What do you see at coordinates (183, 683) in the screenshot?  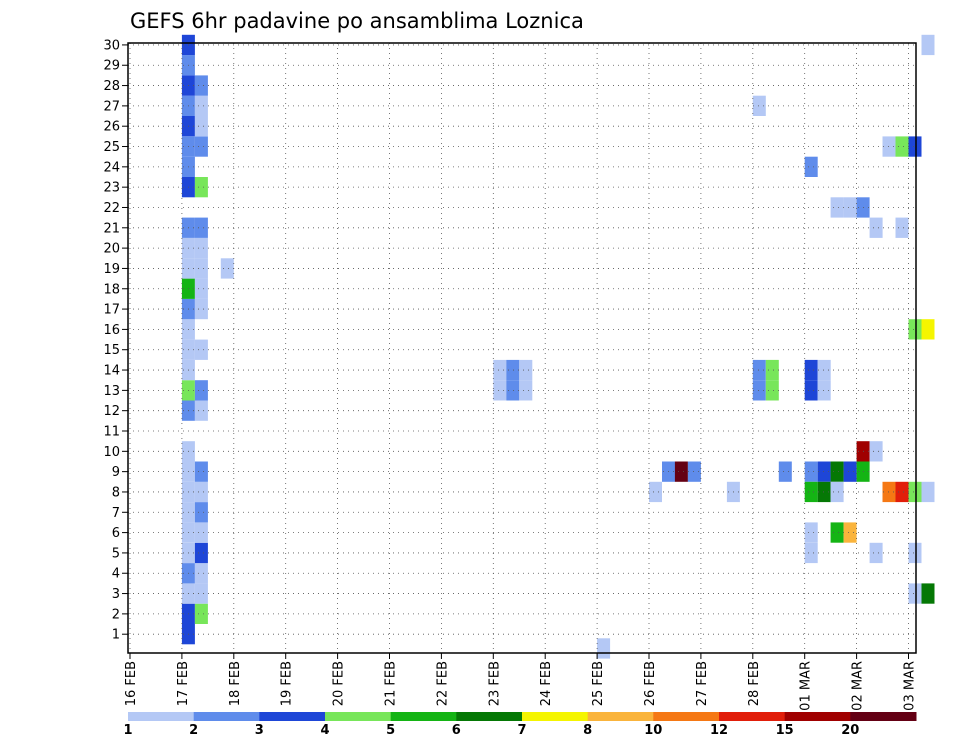 I see `x-tick-label: 17 FEB` at bounding box center [183, 683].